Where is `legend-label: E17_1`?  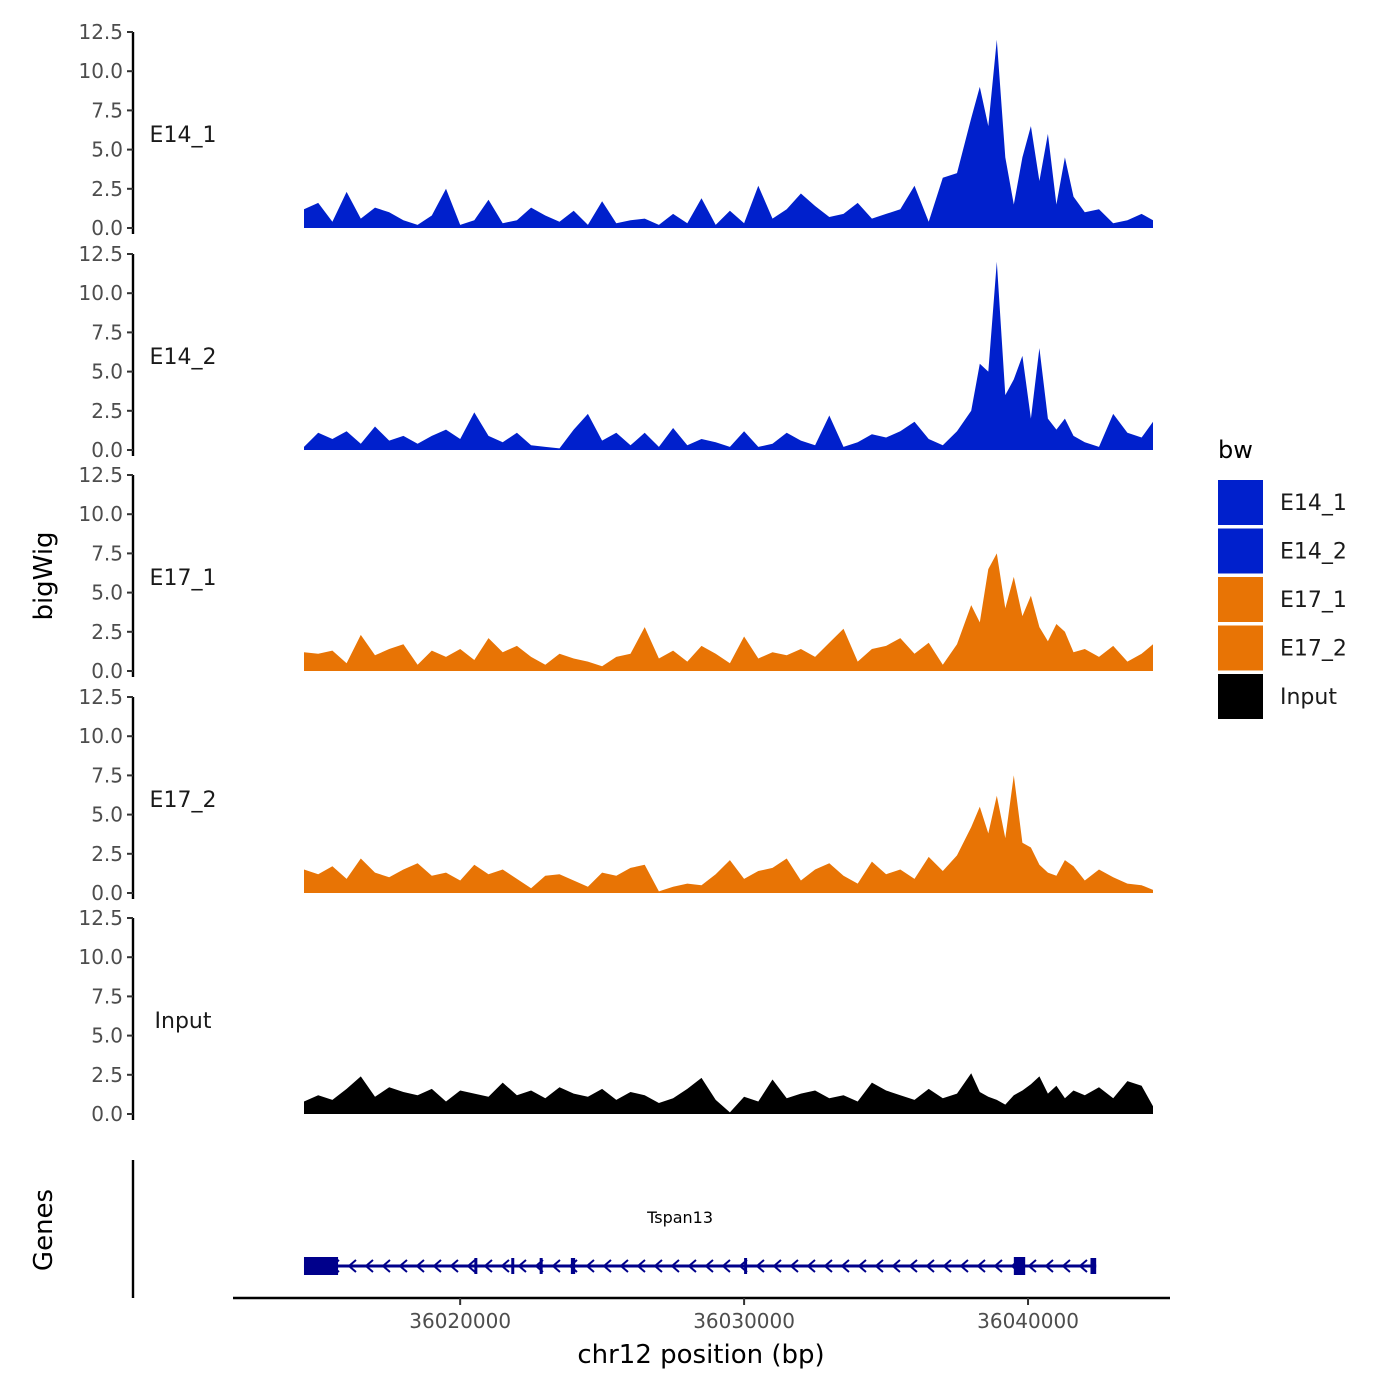 legend-label: E17_1 is located at coordinates (1313, 600).